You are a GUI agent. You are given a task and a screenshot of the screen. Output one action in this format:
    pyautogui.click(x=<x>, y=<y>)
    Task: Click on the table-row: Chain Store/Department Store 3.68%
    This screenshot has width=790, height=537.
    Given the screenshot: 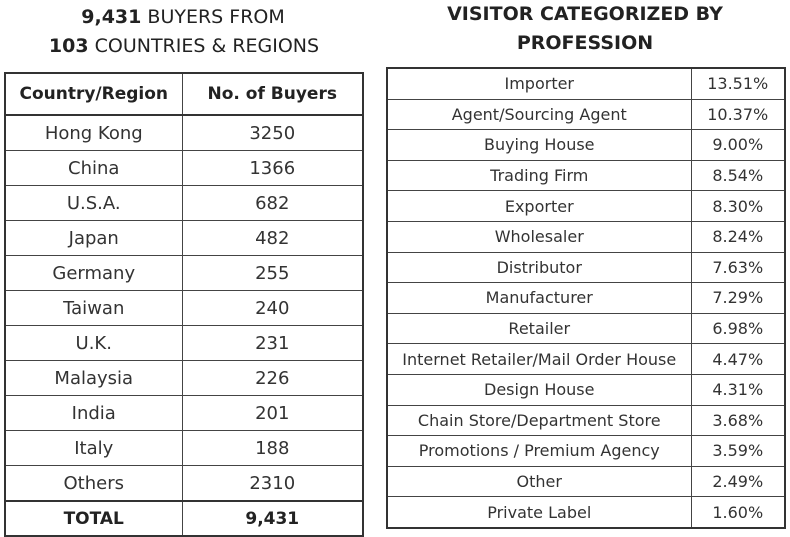 What is the action you would take?
    pyautogui.click(x=586, y=420)
    